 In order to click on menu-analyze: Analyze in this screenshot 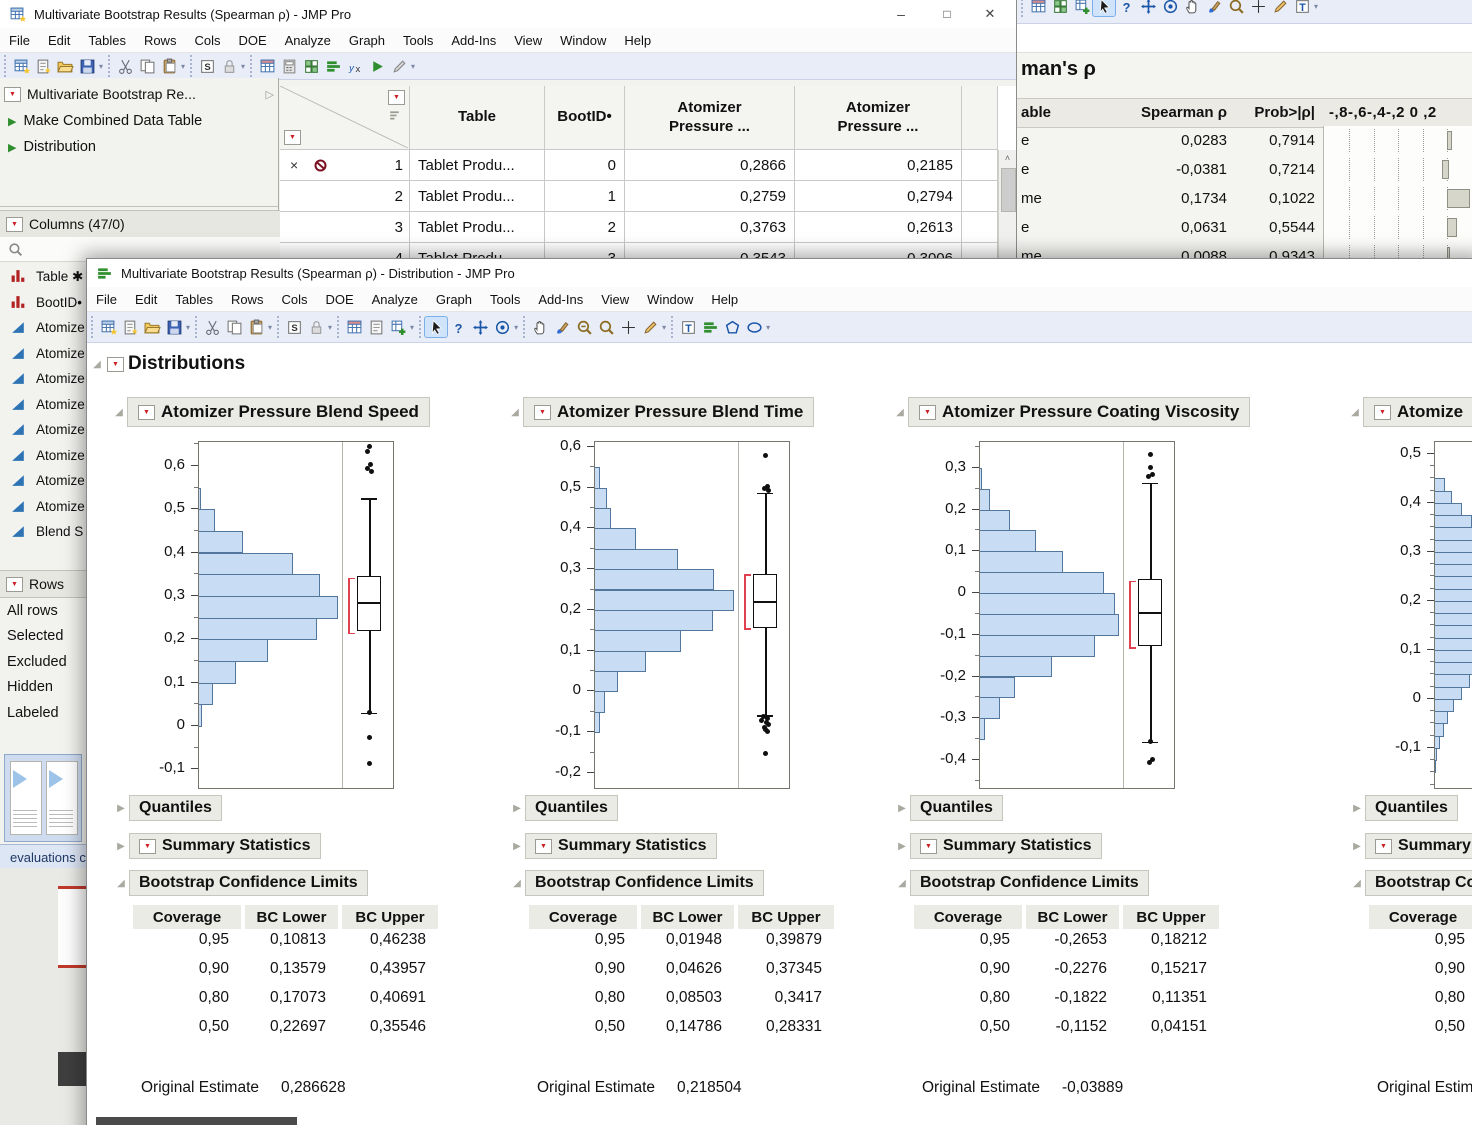, I will do `click(307, 40)`.